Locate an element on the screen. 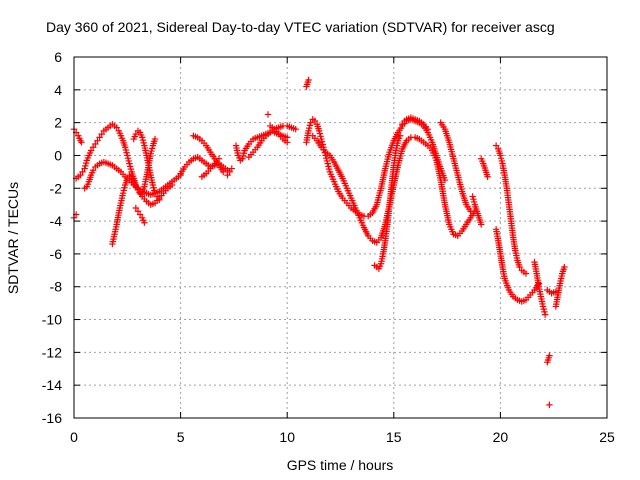 Image resolution: width=640 pixels, height=480 pixels. x-tick-label: 10 is located at coordinates (287, 437).